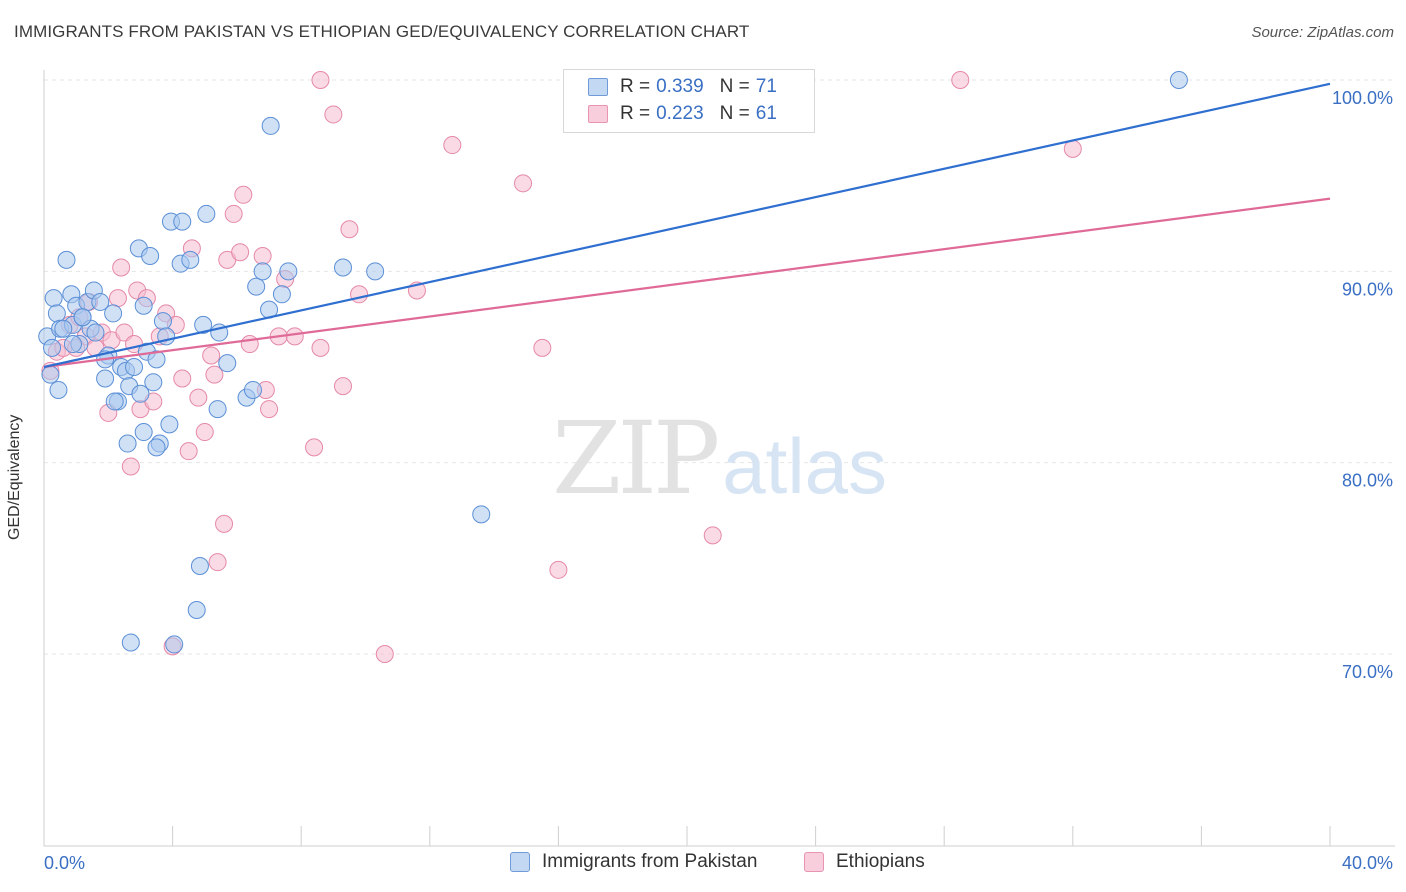 The image size is (1406, 892). What do you see at coordinates (680, 86) in the screenshot?
I see `legend-r-value: 0.339` at bounding box center [680, 86].